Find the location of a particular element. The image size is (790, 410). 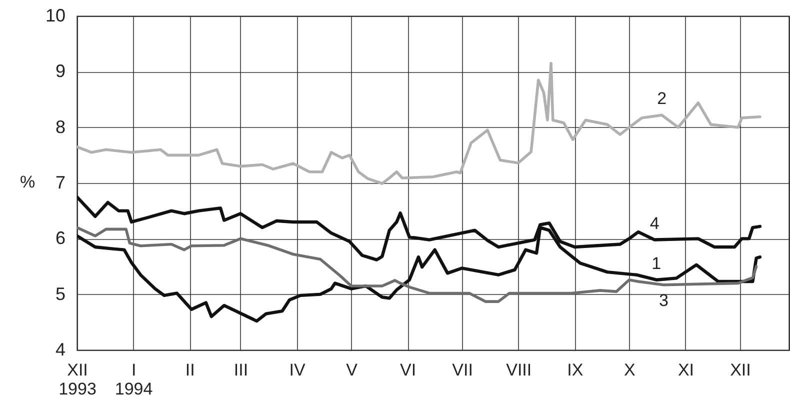

series-label: 4 is located at coordinates (655, 223).